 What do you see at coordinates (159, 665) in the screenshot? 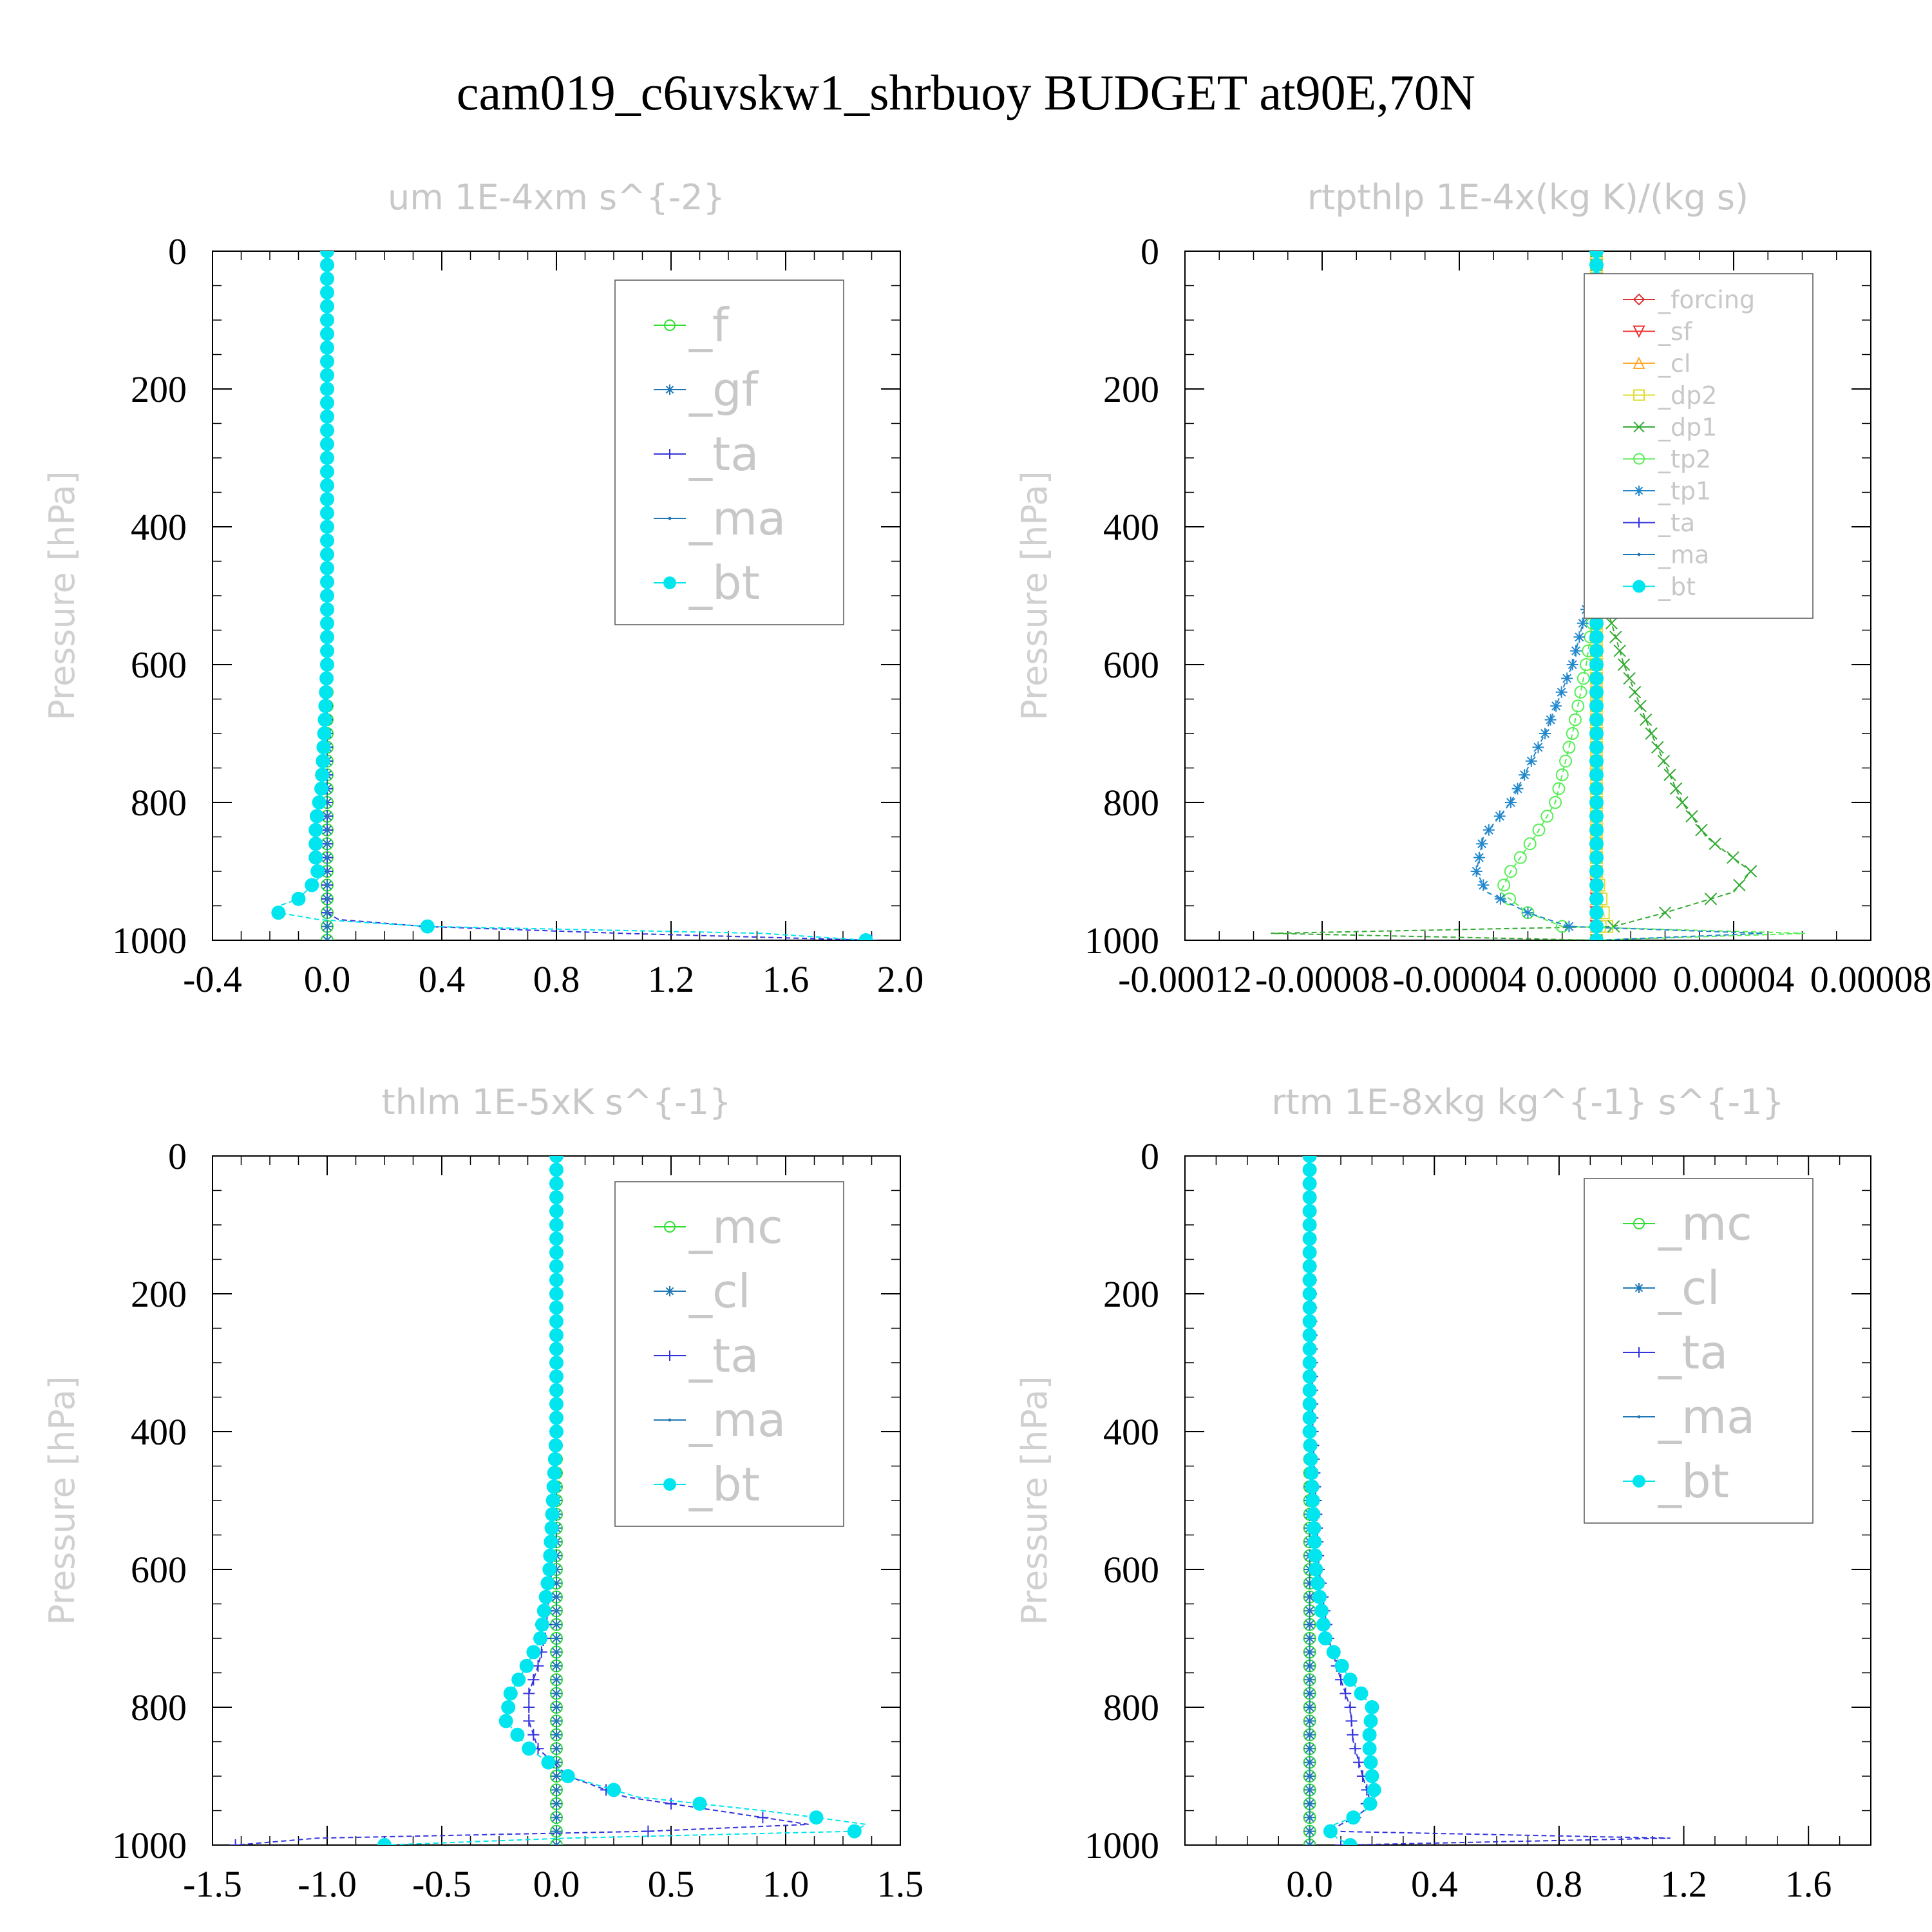
I see `y-tick-label: 600` at bounding box center [159, 665].